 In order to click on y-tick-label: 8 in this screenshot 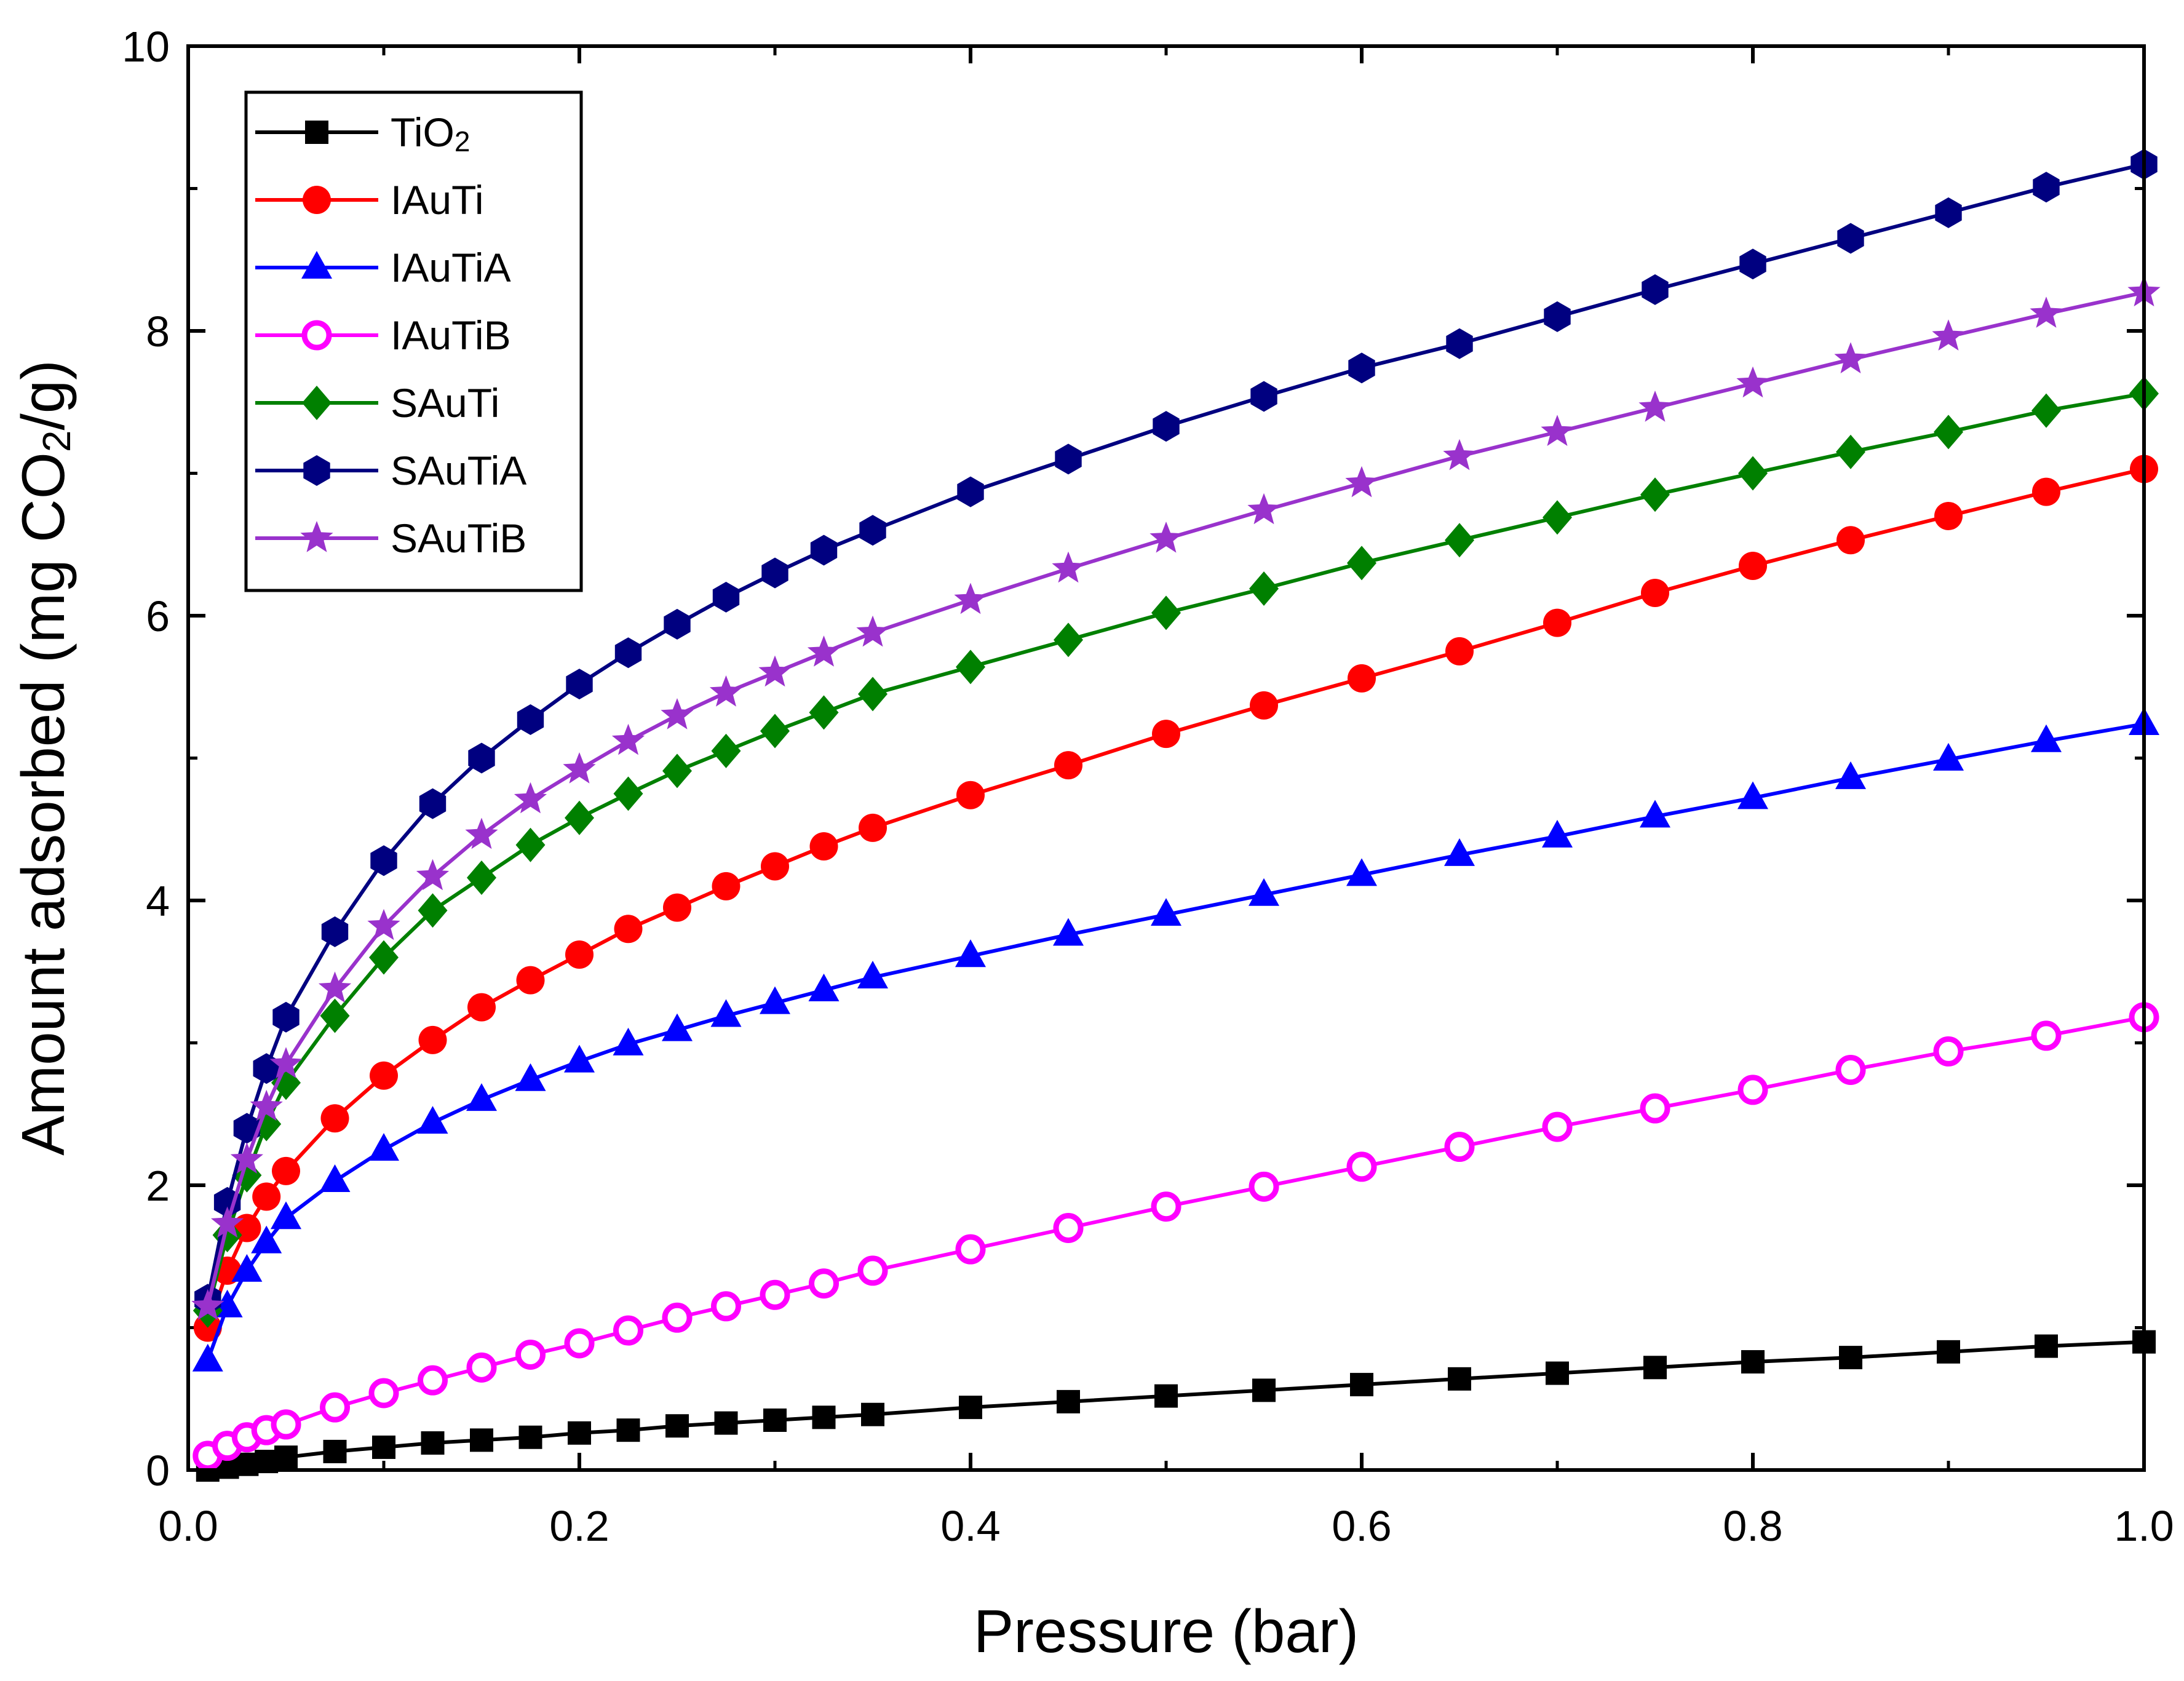, I will do `click(158, 332)`.